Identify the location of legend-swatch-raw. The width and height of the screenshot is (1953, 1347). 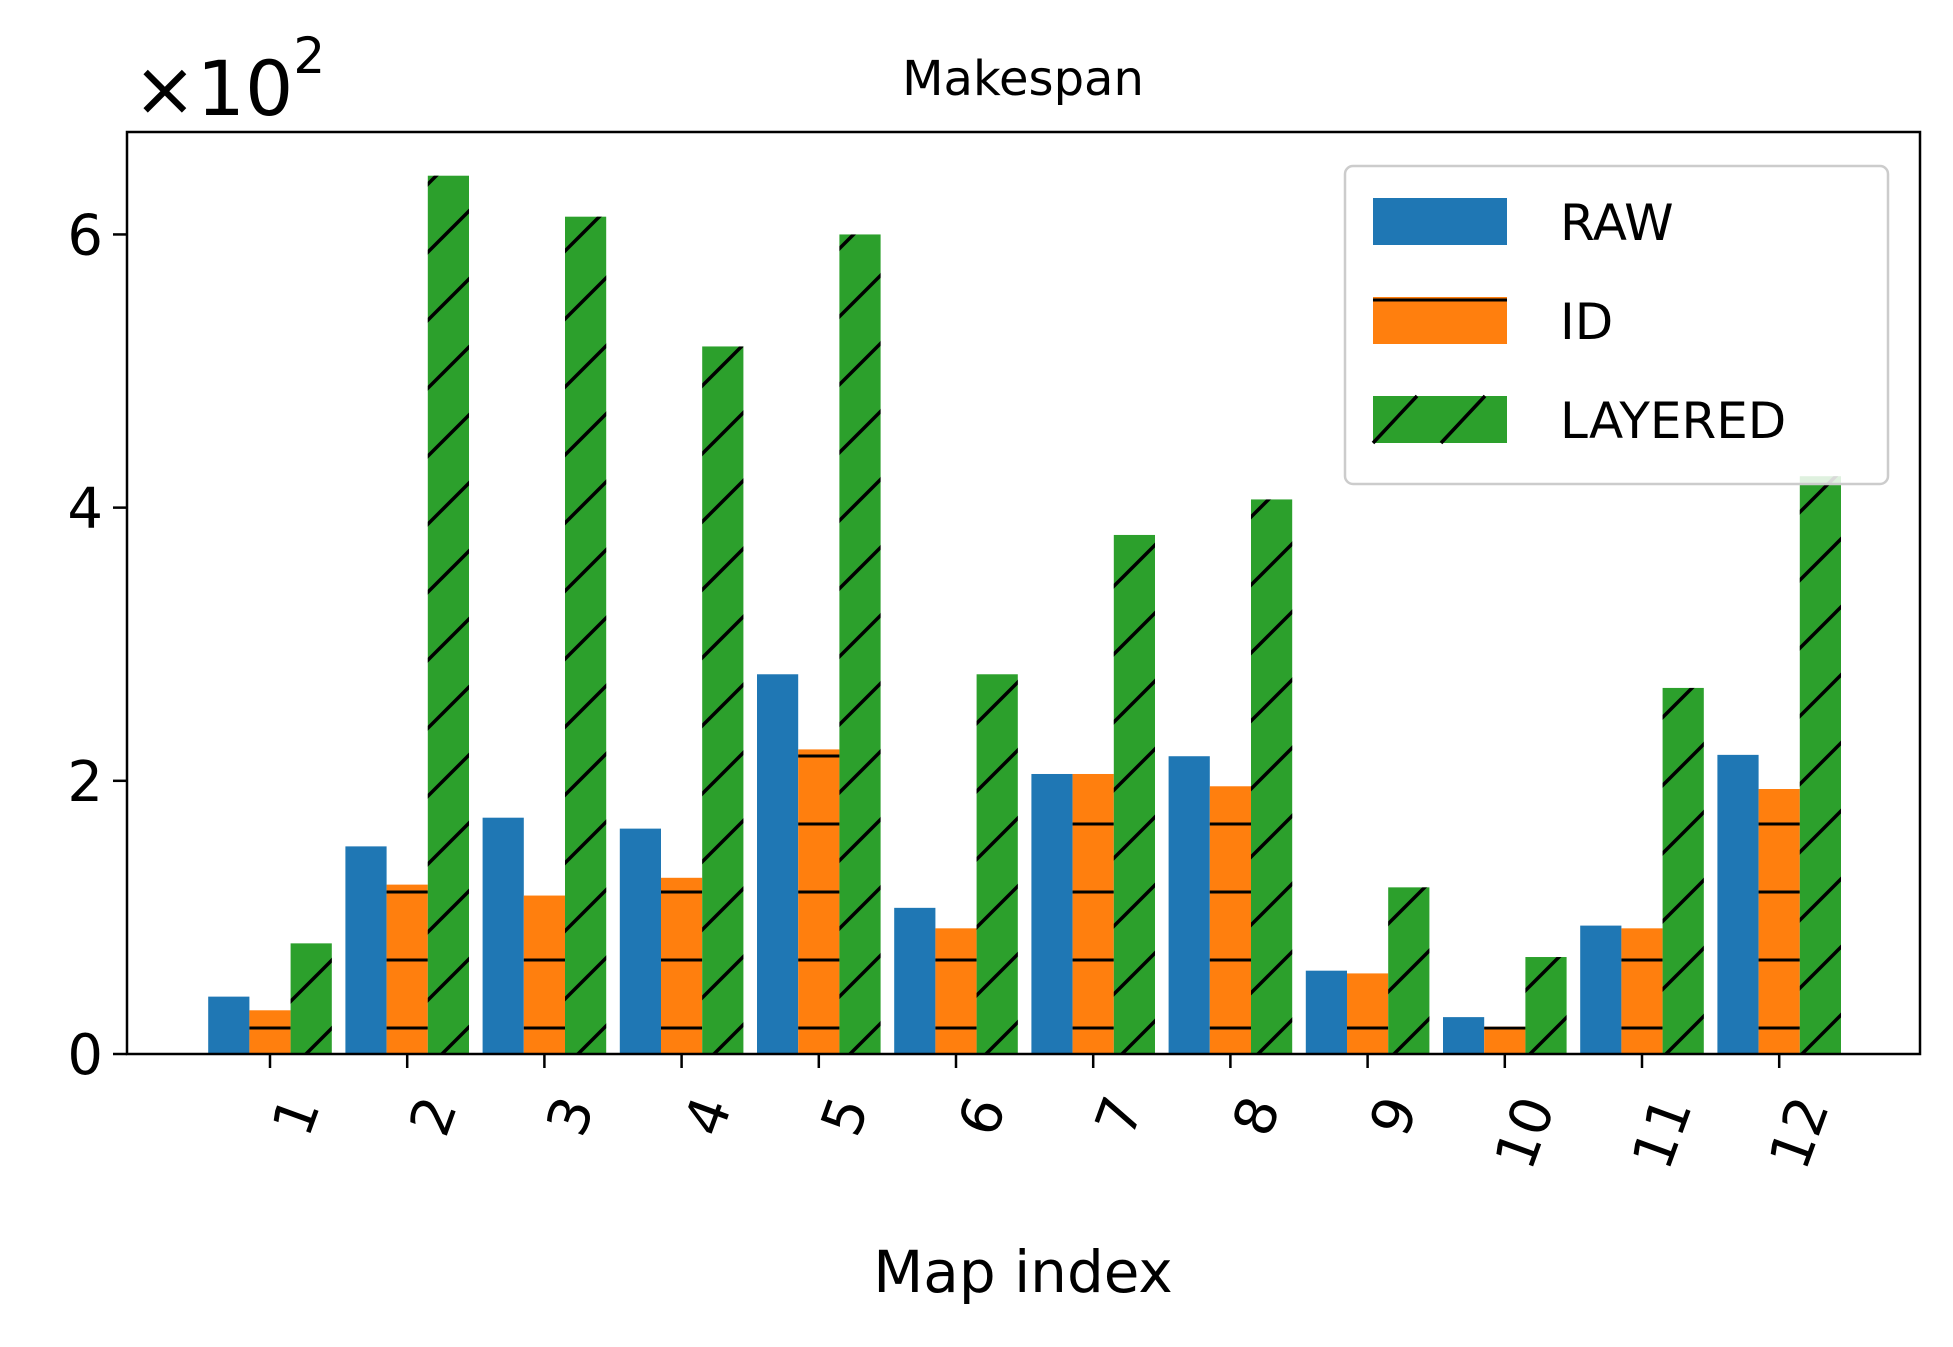
(1440, 221).